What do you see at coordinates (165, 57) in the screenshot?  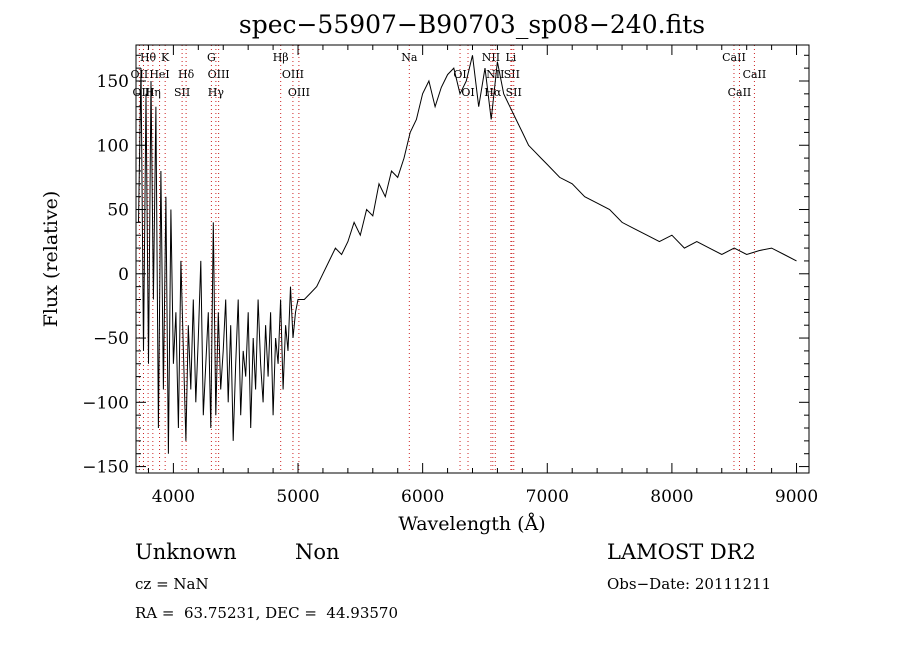 I see `line-marker-label-1: K` at bounding box center [165, 57].